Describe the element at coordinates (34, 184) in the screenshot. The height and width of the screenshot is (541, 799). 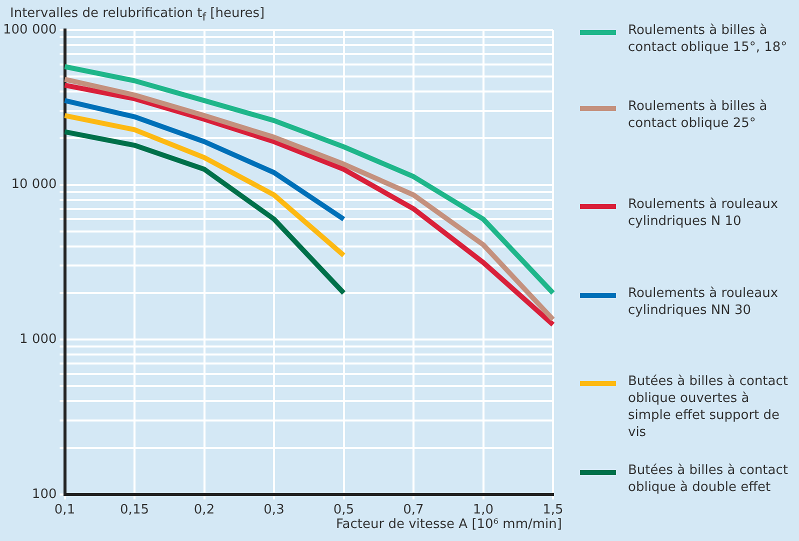
I see `y-tick-label: 10 000` at that location.